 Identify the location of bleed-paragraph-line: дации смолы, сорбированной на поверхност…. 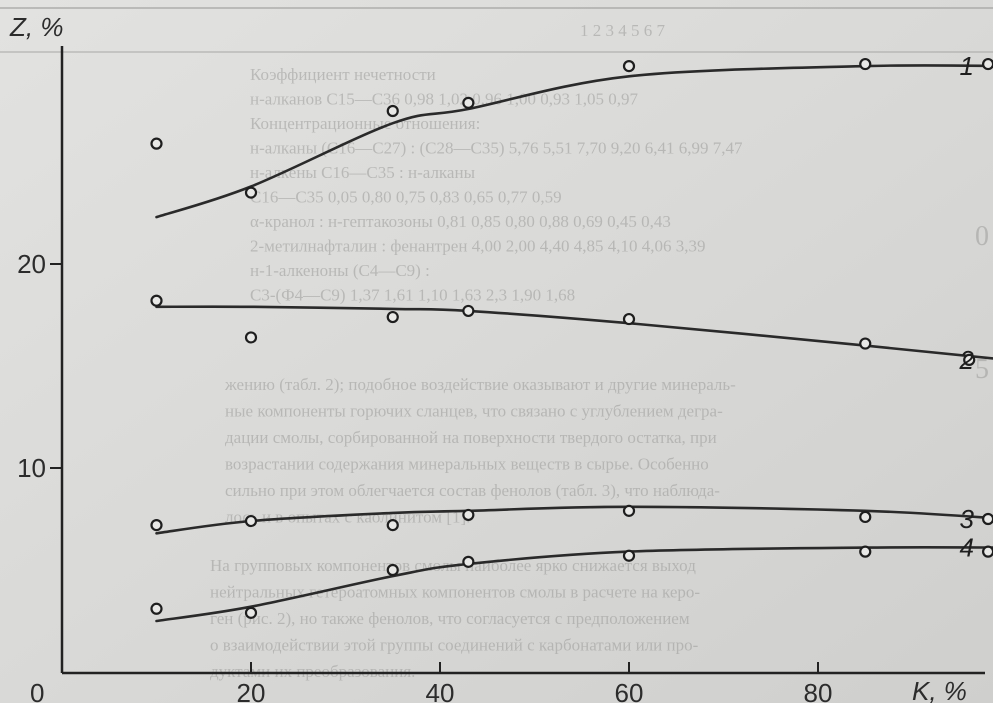
(471, 437).